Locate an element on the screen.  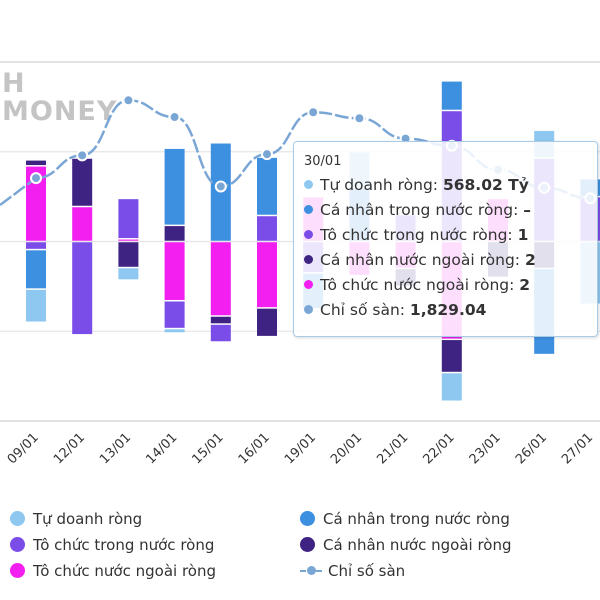
legend-item: Tự doanh ròng is located at coordinates (155, 519).